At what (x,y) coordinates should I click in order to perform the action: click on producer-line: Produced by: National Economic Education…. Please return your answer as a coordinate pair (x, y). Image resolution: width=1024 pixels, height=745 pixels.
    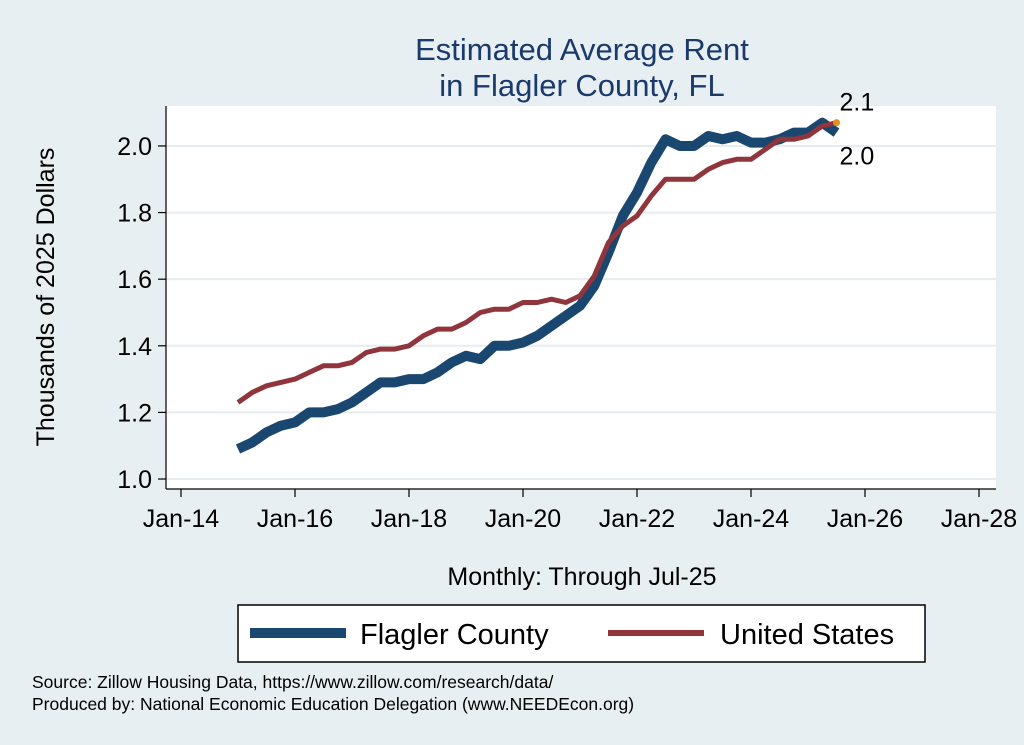
    Looking at the image, I should click on (333, 704).